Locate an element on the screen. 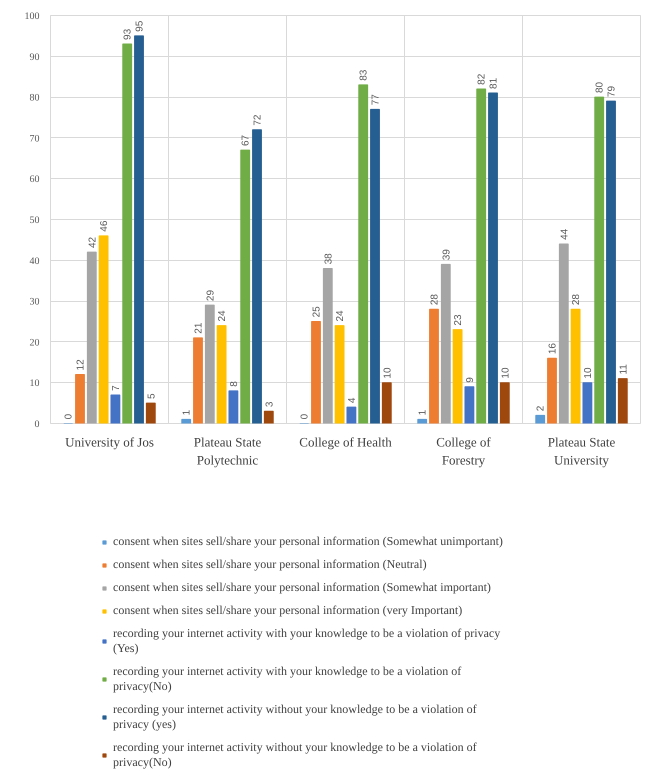 This screenshot has width=663, height=781. data-label: 11 is located at coordinates (624, 369).